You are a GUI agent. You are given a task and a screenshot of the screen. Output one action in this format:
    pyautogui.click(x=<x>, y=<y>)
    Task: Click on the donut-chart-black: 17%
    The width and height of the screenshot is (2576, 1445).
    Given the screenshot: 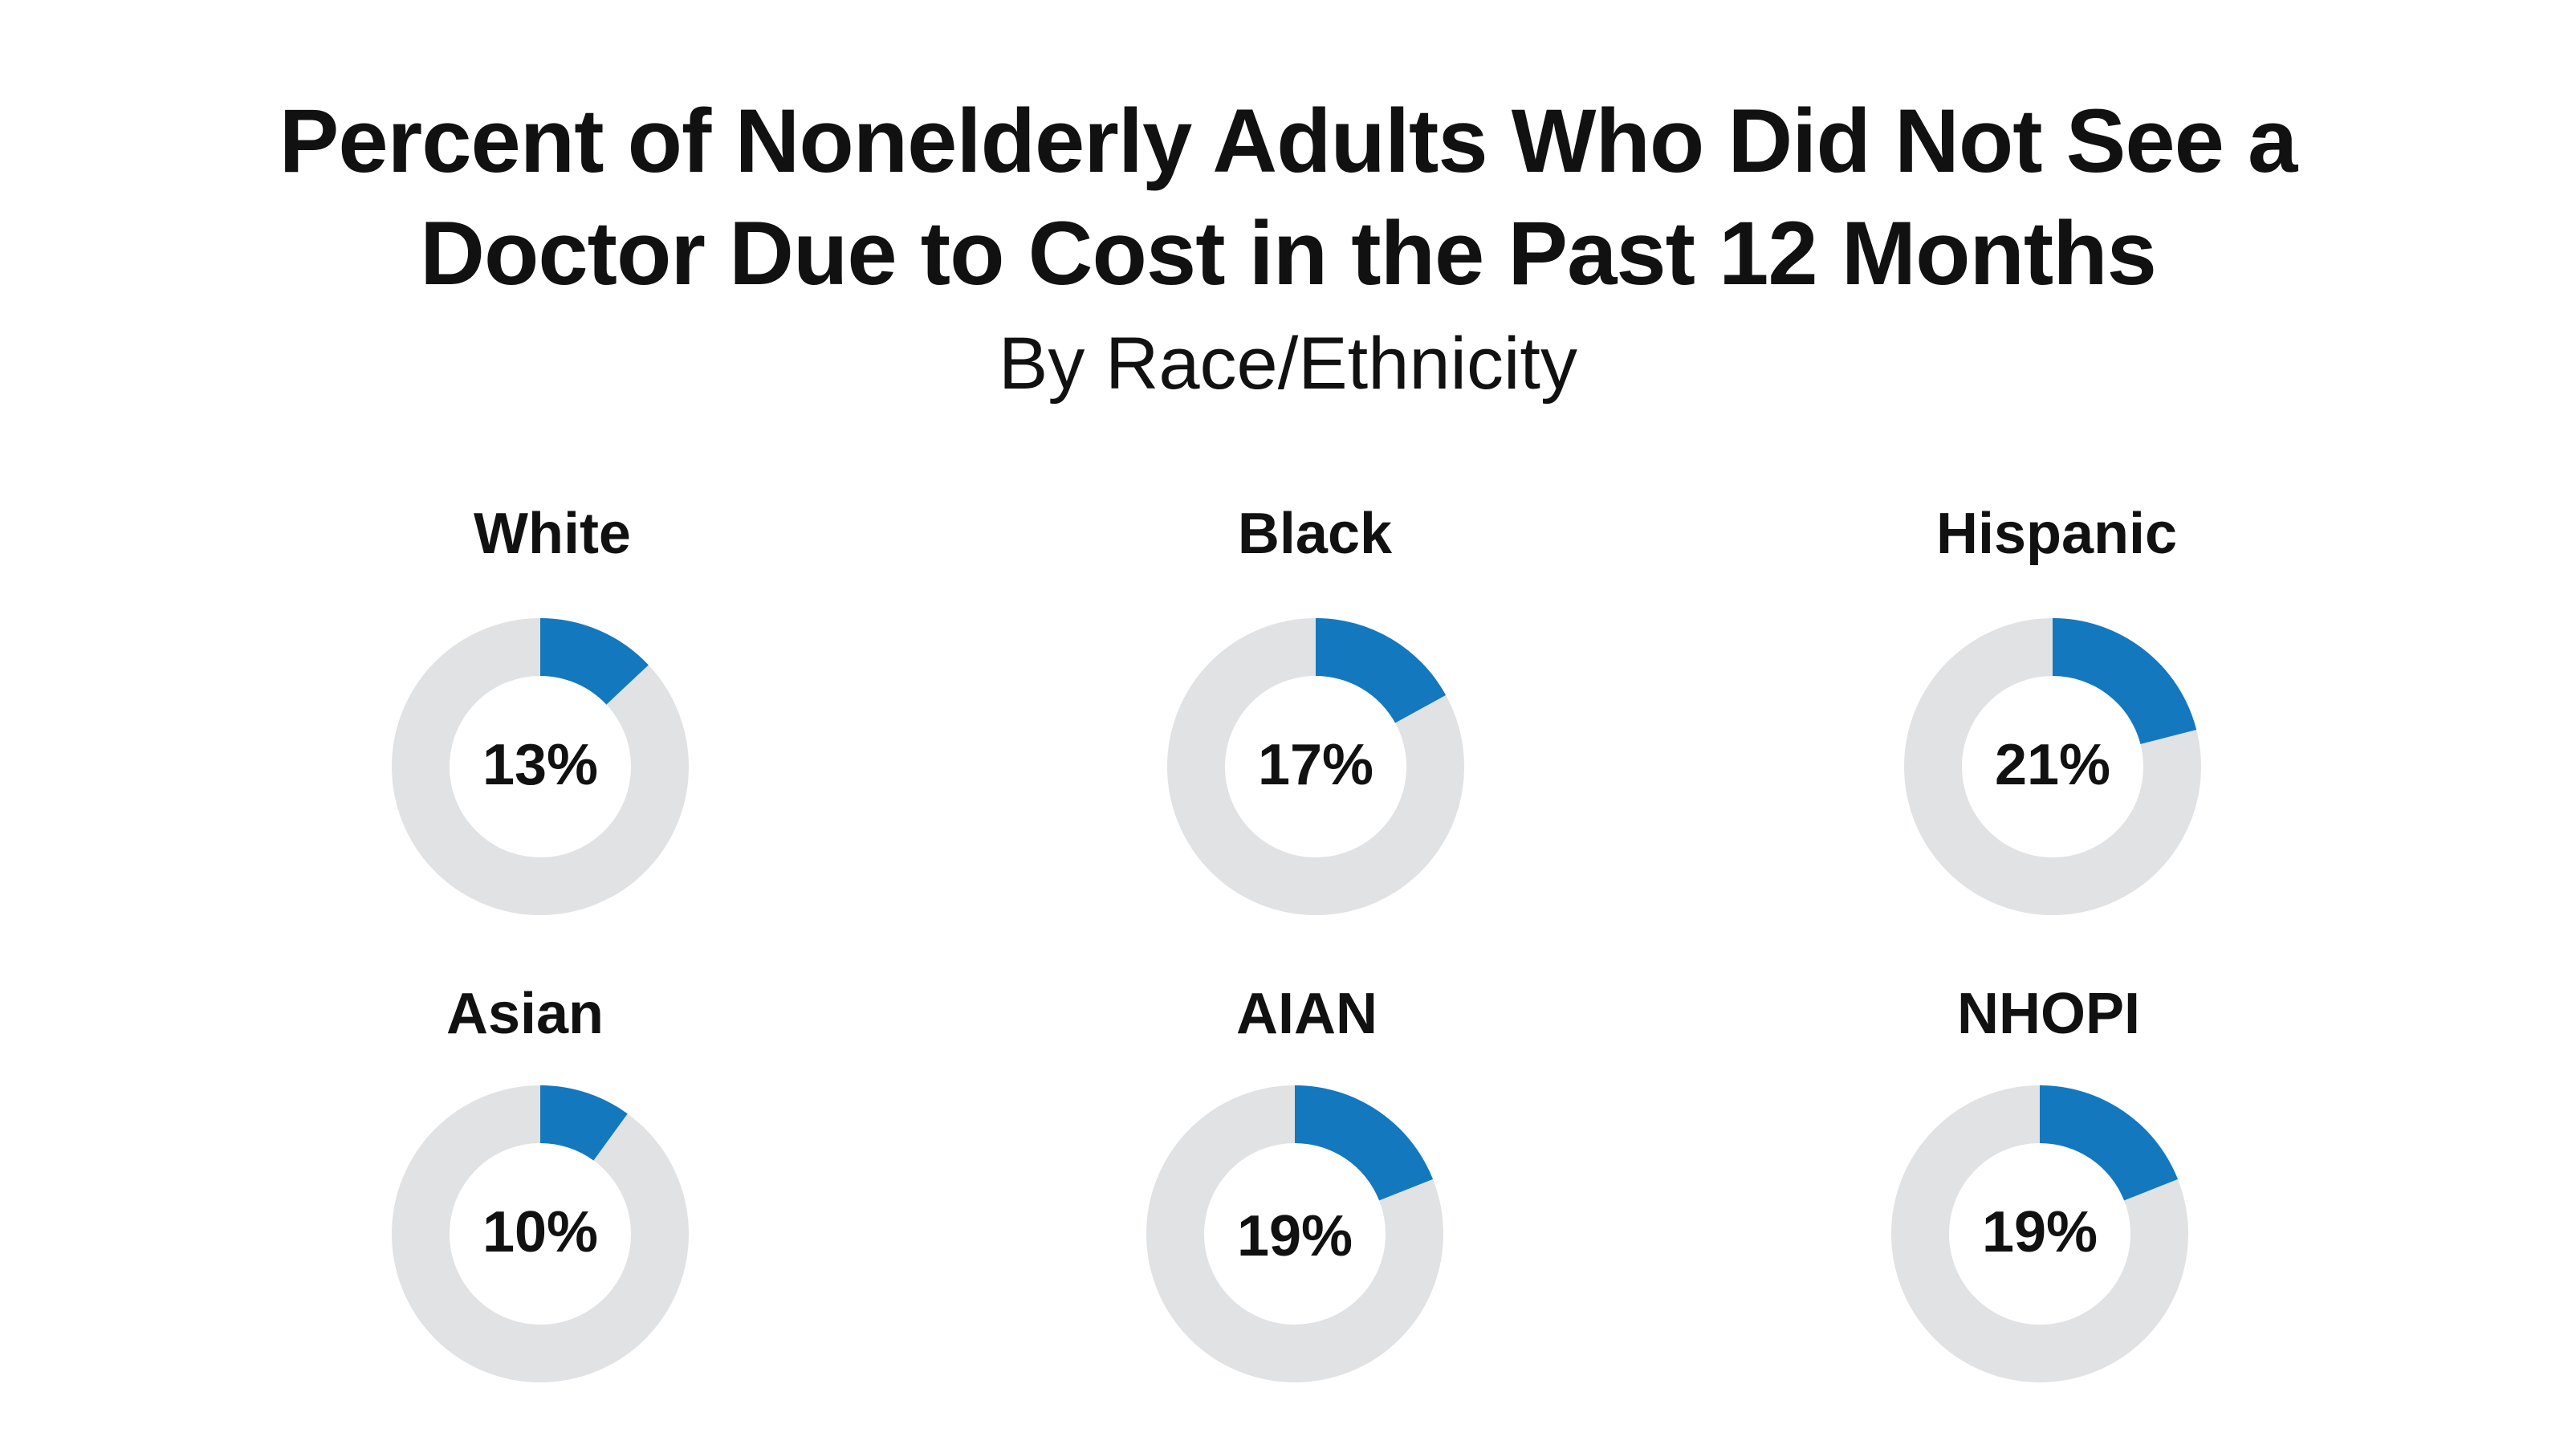 What is the action you would take?
    pyautogui.click(x=1315, y=766)
    